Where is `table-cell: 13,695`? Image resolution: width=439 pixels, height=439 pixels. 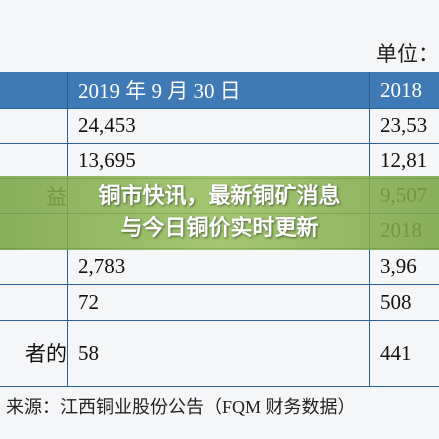 table-cell: 13,695 is located at coordinates (219, 160).